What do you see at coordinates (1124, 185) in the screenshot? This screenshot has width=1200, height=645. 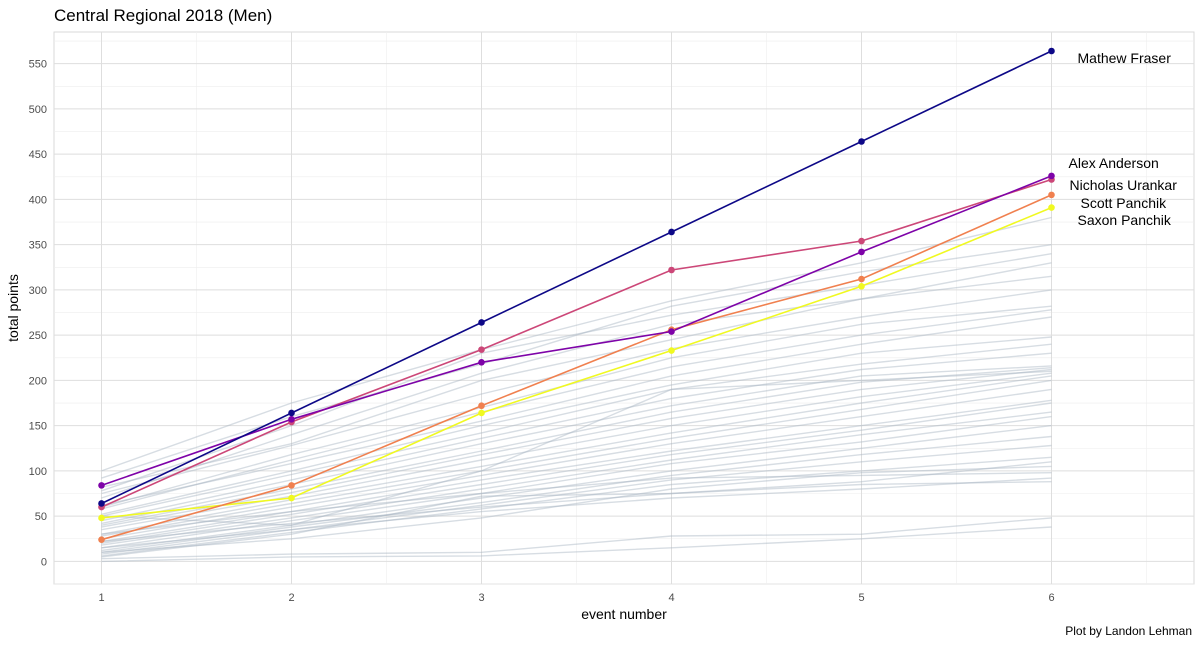 I see `series-label: Nicholas Urankar` at bounding box center [1124, 185].